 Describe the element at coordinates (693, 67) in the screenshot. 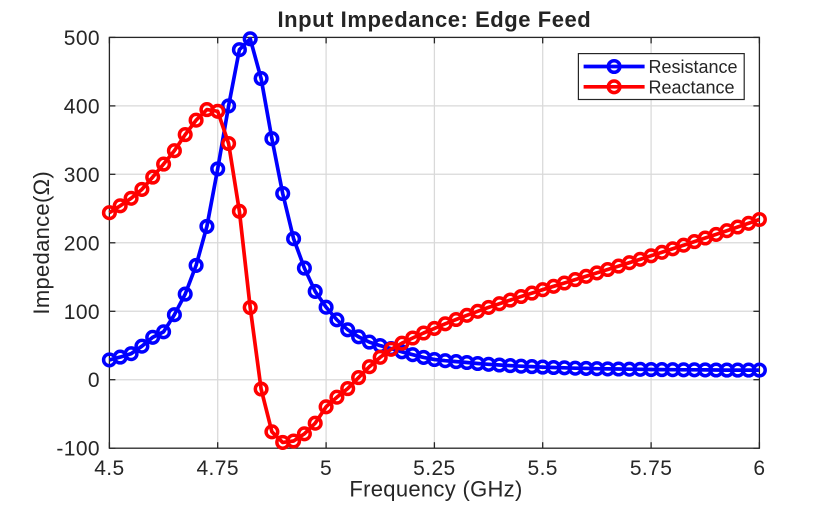

I see `svg-text: Resistance` at that location.